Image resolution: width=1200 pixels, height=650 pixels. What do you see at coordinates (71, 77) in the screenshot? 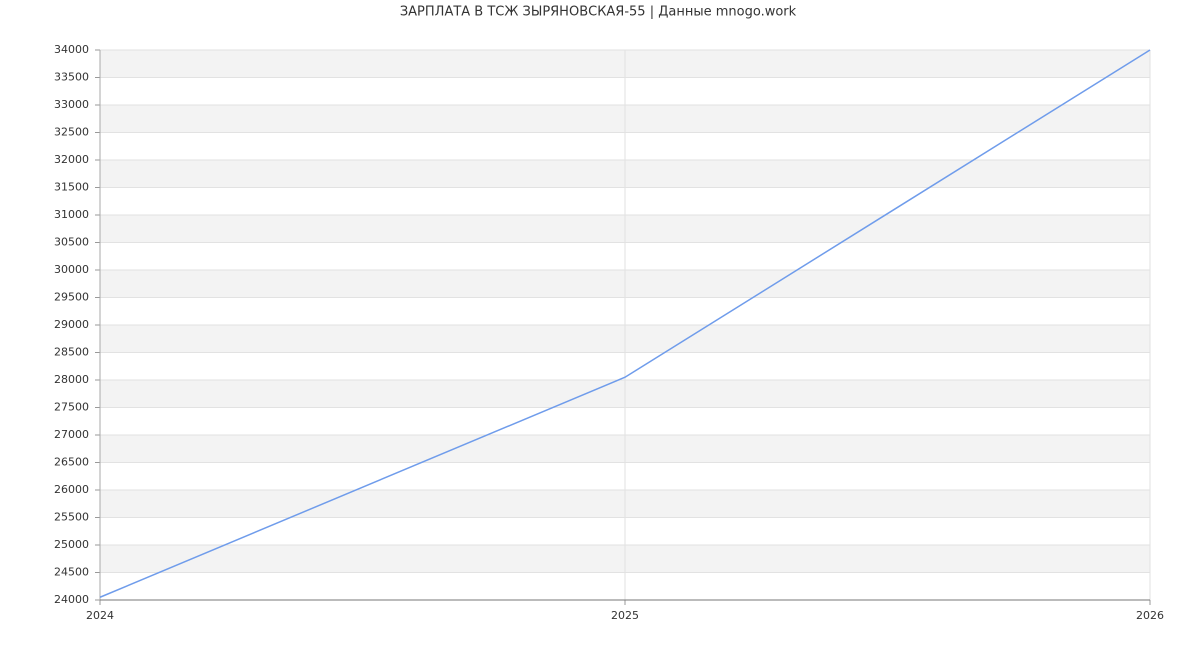
I see `y-tick-label: 33500` at bounding box center [71, 77].